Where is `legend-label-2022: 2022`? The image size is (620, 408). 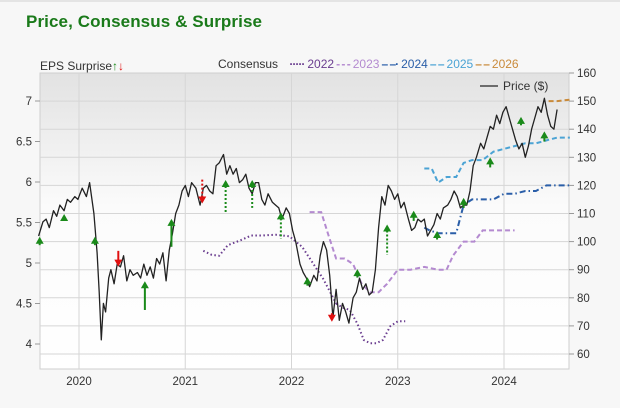
legend-label-2022: 2022 is located at coordinates (321, 64).